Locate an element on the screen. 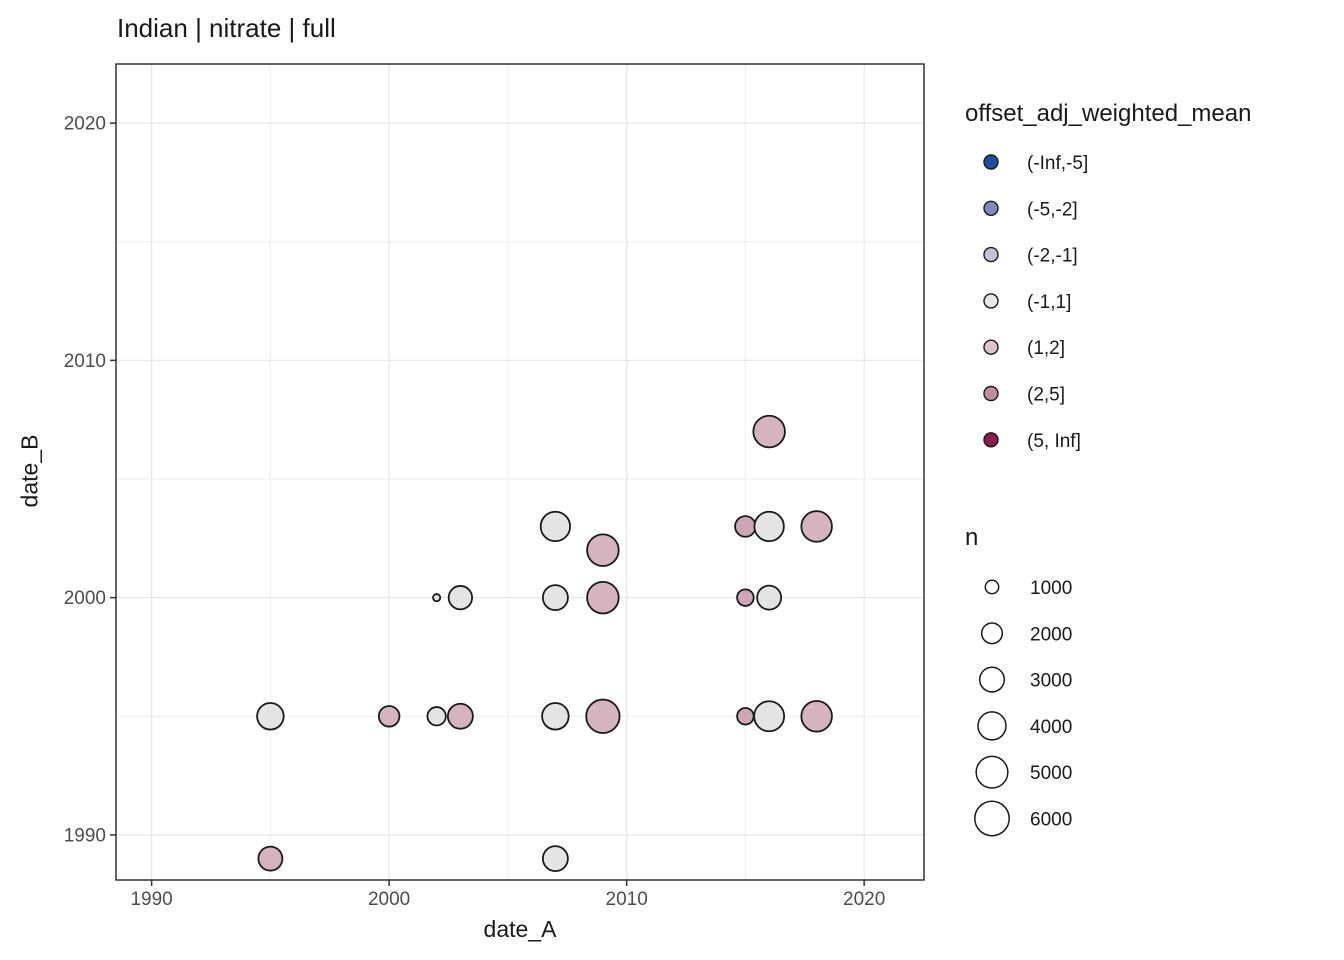 The image size is (1344, 960). x-tick-label: 2000 is located at coordinates (389, 899).